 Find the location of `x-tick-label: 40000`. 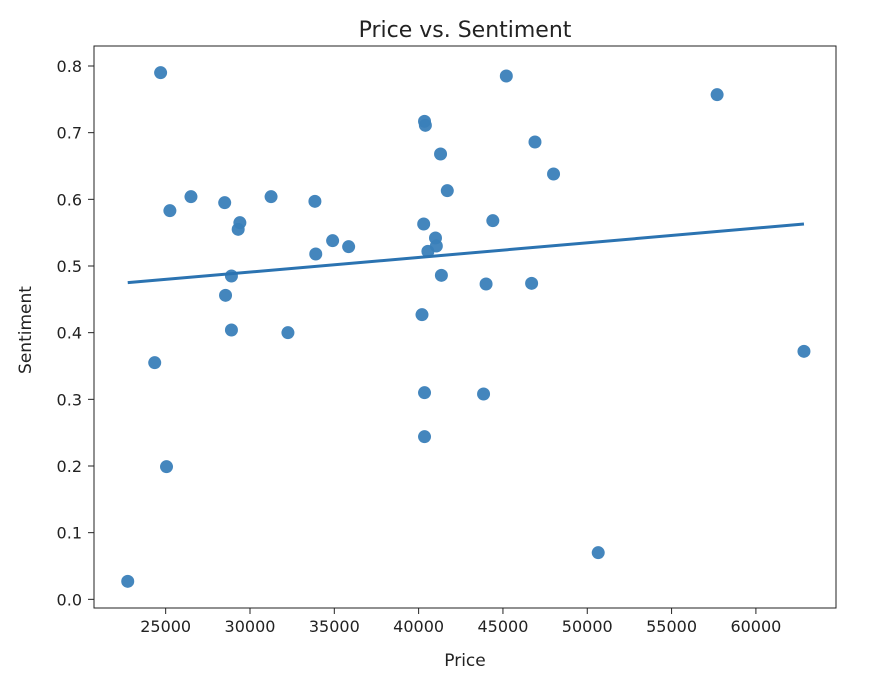

x-tick-label: 40000 is located at coordinates (418, 626).